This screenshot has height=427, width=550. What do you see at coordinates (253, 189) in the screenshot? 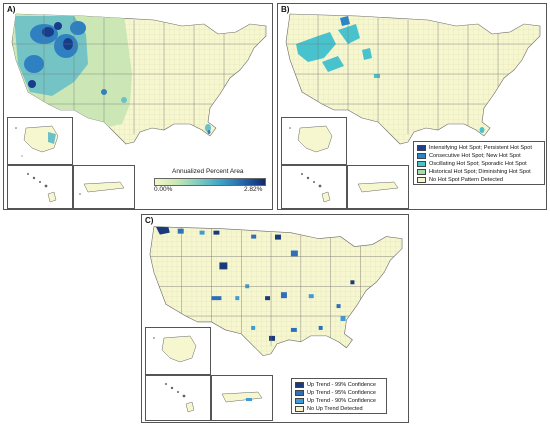
I see `gradient-max-label: 2.82%` at bounding box center [253, 189].